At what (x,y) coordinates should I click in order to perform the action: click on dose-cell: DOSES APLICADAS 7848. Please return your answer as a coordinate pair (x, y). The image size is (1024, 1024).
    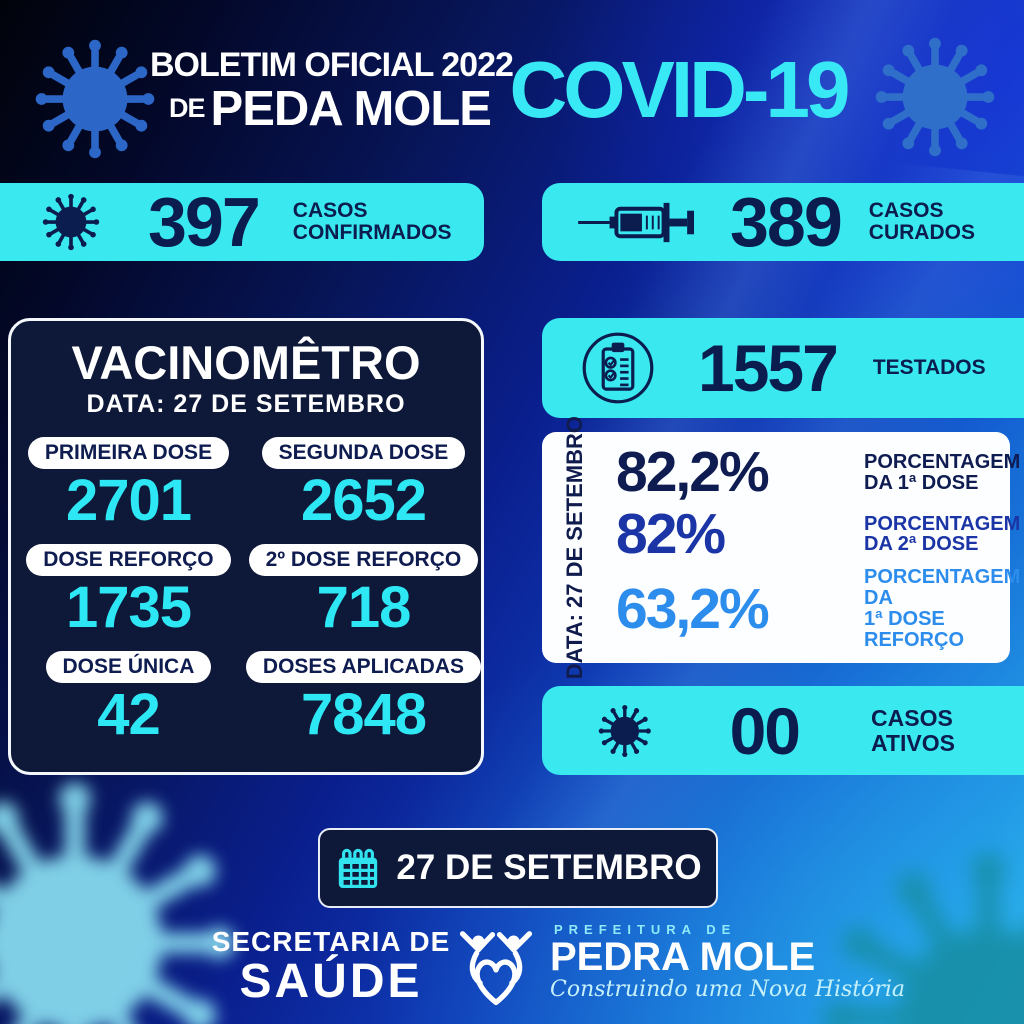
    Looking at the image, I should click on (363, 699).